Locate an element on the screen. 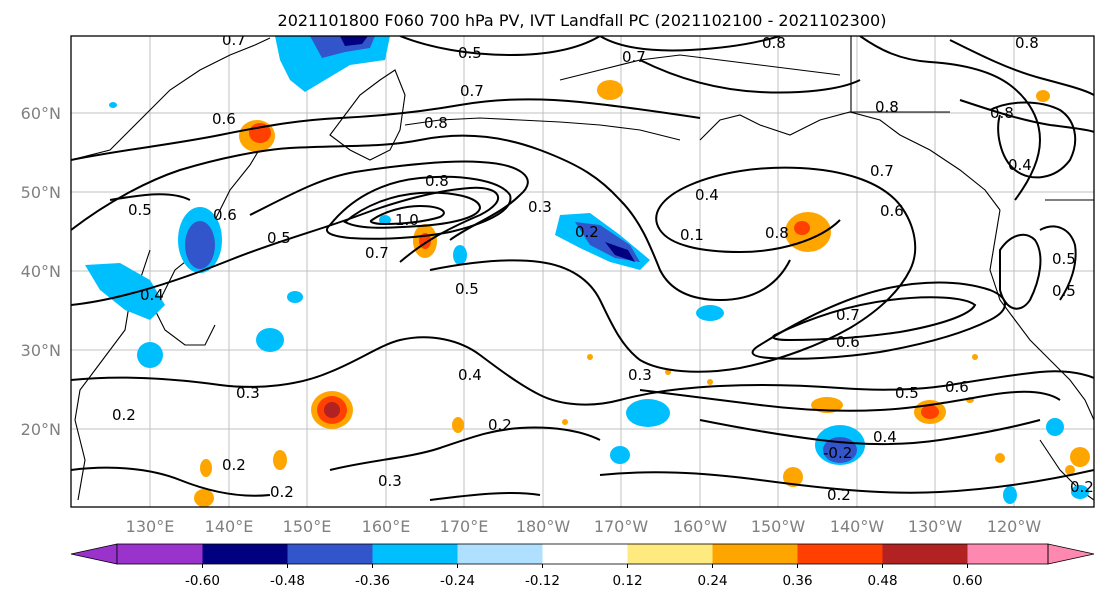 This screenshot has height=601, width=1105. lon-label: 140°W is located at coordinates (857, 526).